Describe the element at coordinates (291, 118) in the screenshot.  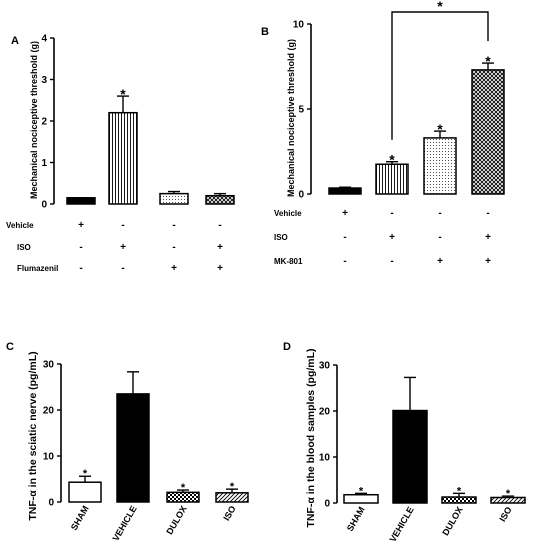
I see `panel-b-ylabel: Mechanical nociceptive threshold (g)` at that location.